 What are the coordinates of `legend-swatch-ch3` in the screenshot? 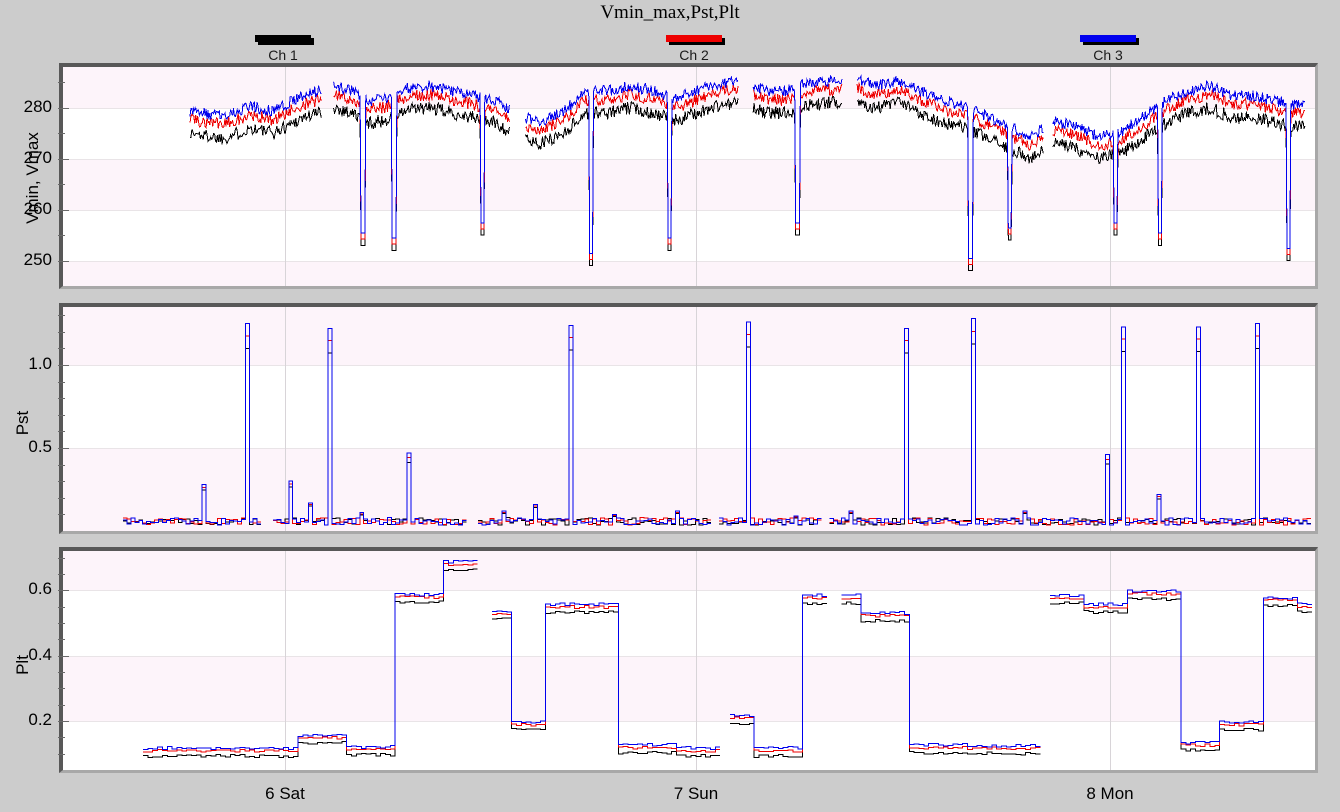 It's located at (1108, 38).